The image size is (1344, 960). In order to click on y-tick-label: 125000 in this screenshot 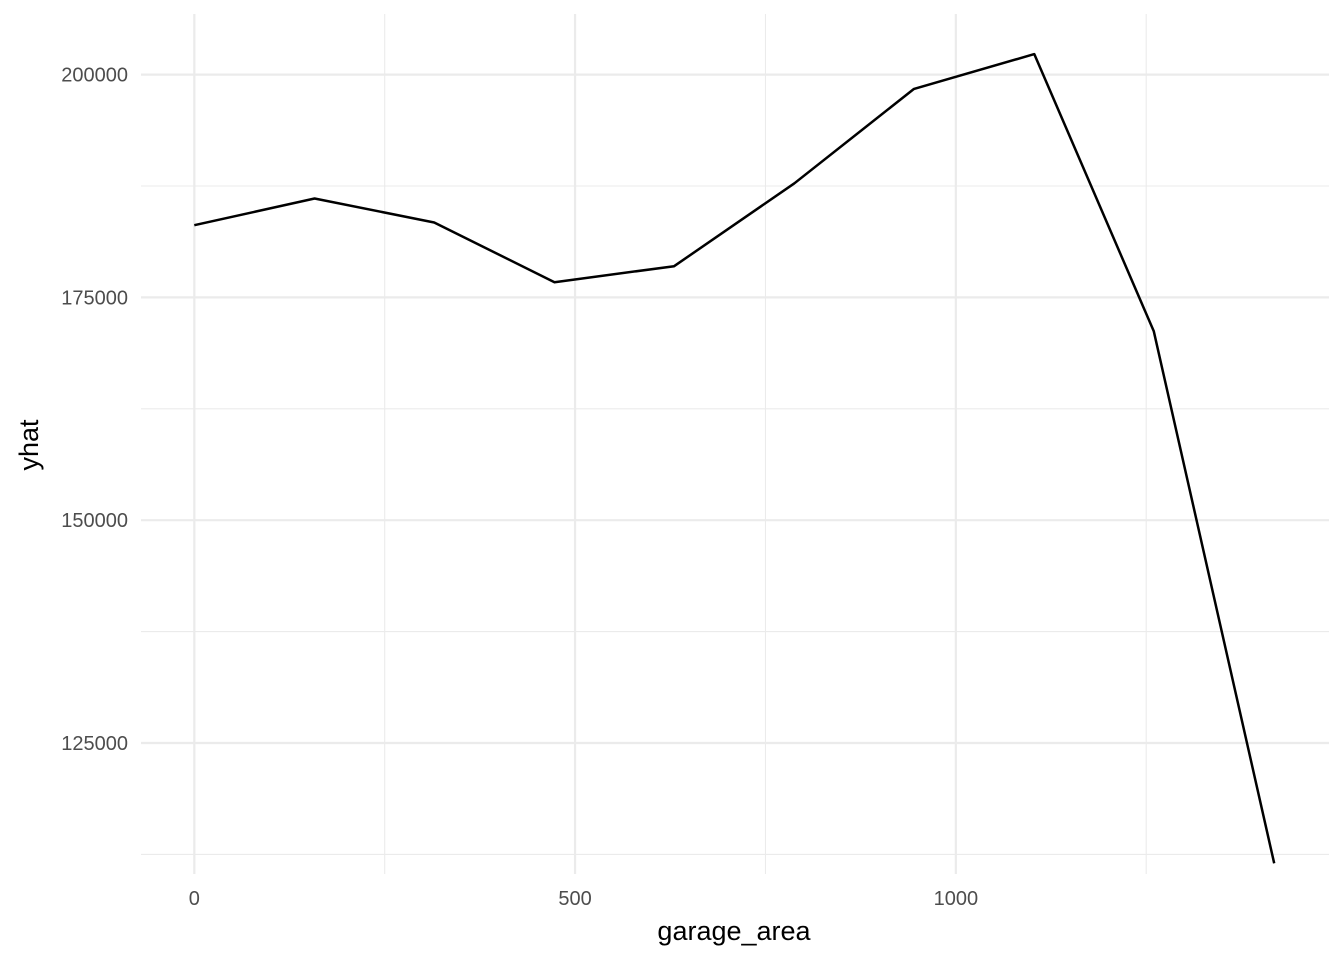, I will do `click(94, 744)`.